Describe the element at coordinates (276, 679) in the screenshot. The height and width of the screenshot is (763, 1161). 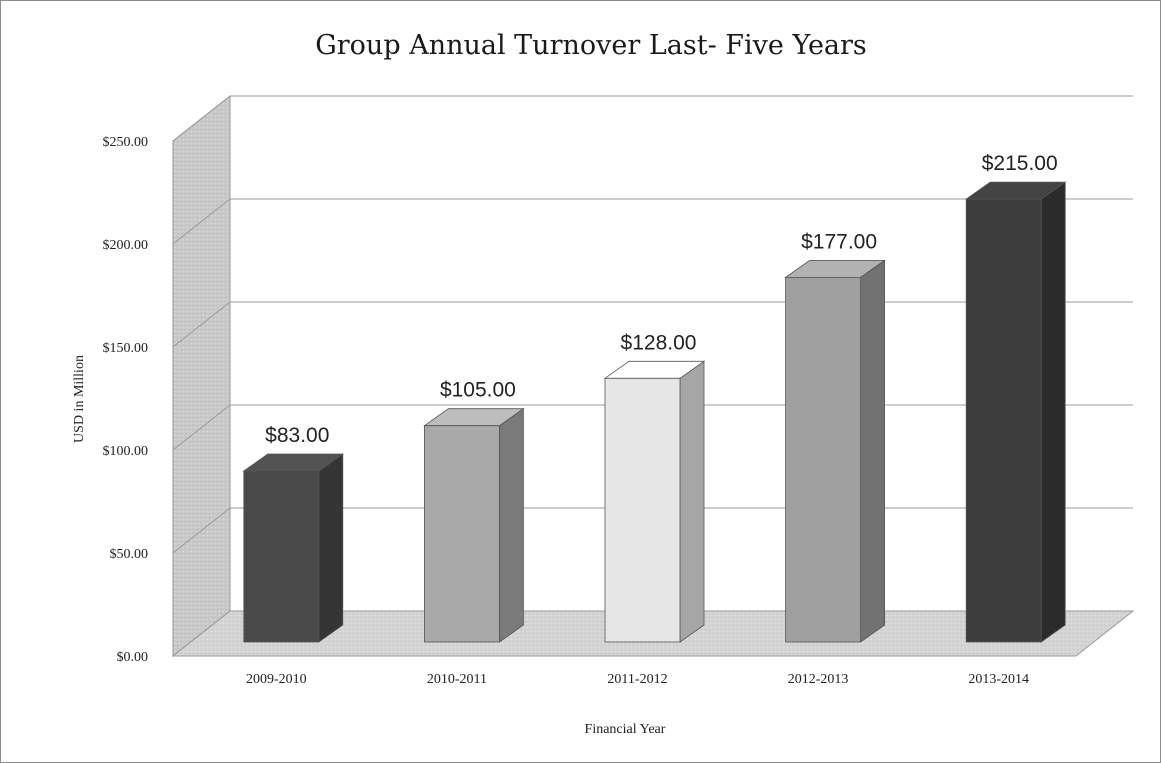
I see `x-tick-label: 2009-2010` at that location.